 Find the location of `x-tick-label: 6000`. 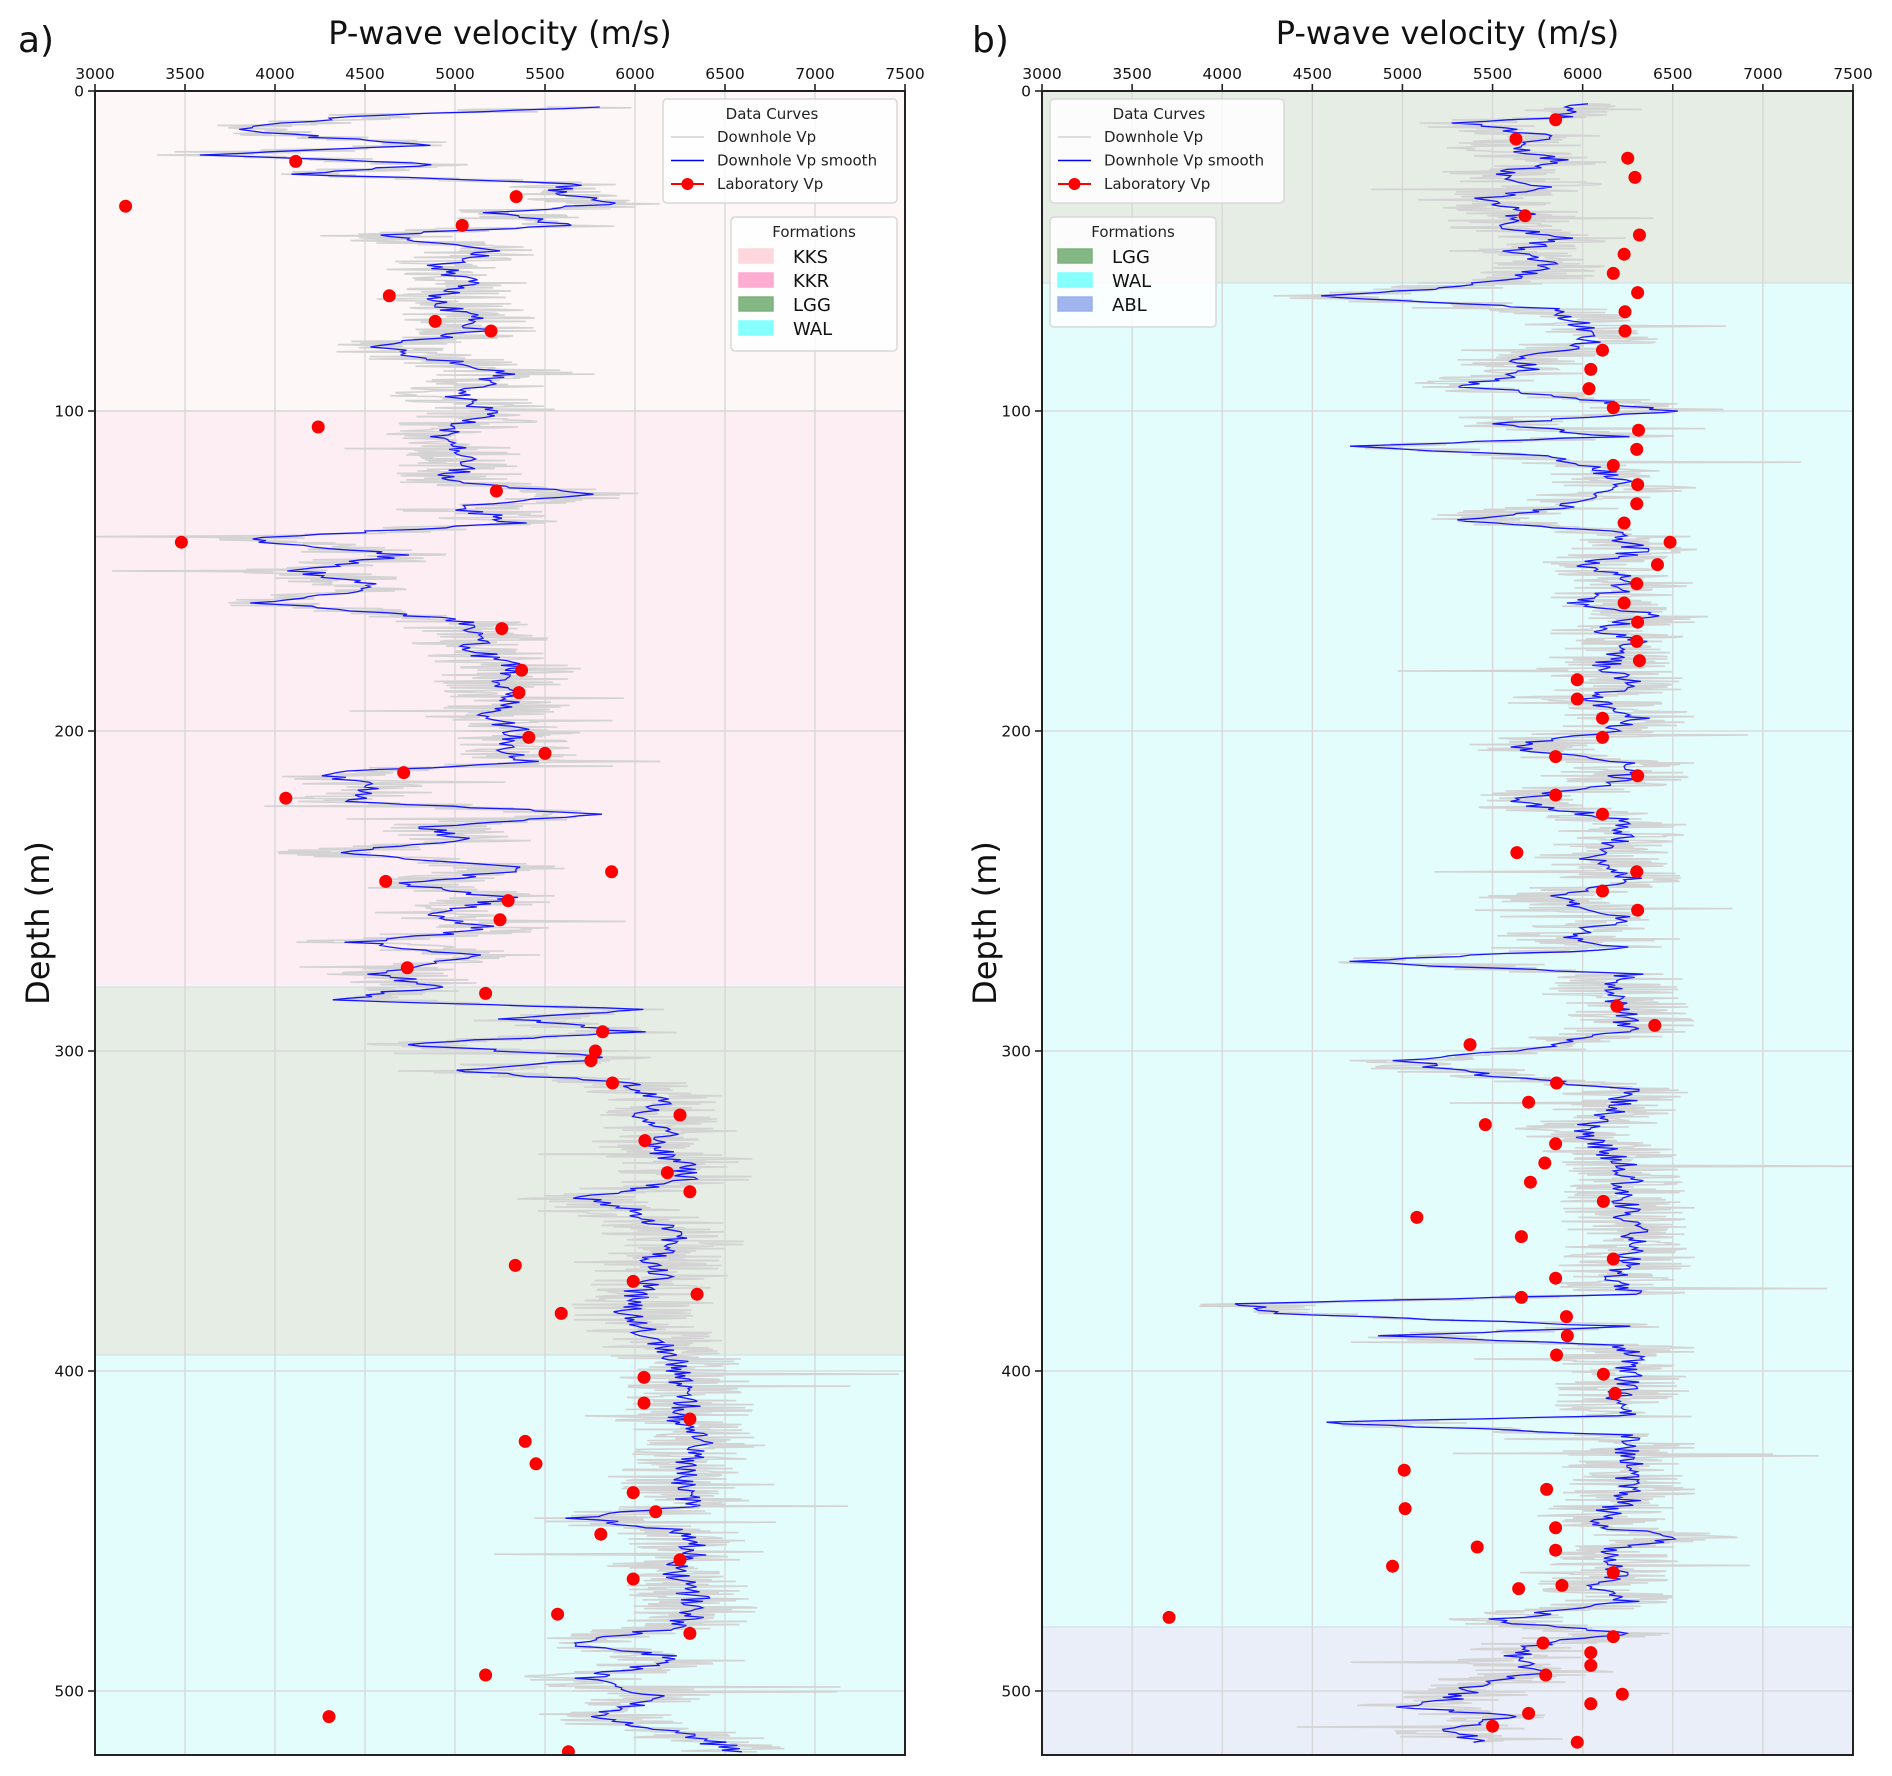

x-tick-label: 6000 is located at coordinates (634, 74).